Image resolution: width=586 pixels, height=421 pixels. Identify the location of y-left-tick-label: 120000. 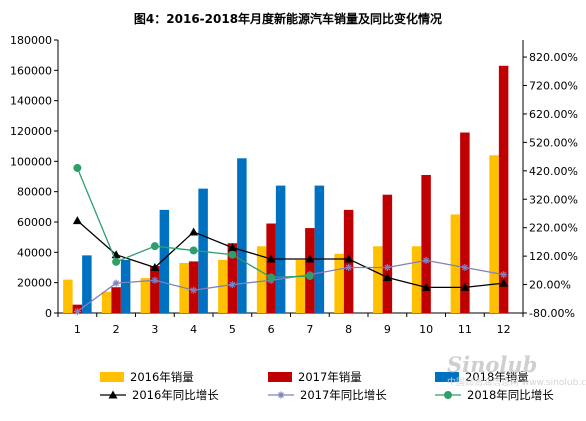
(31, 131).